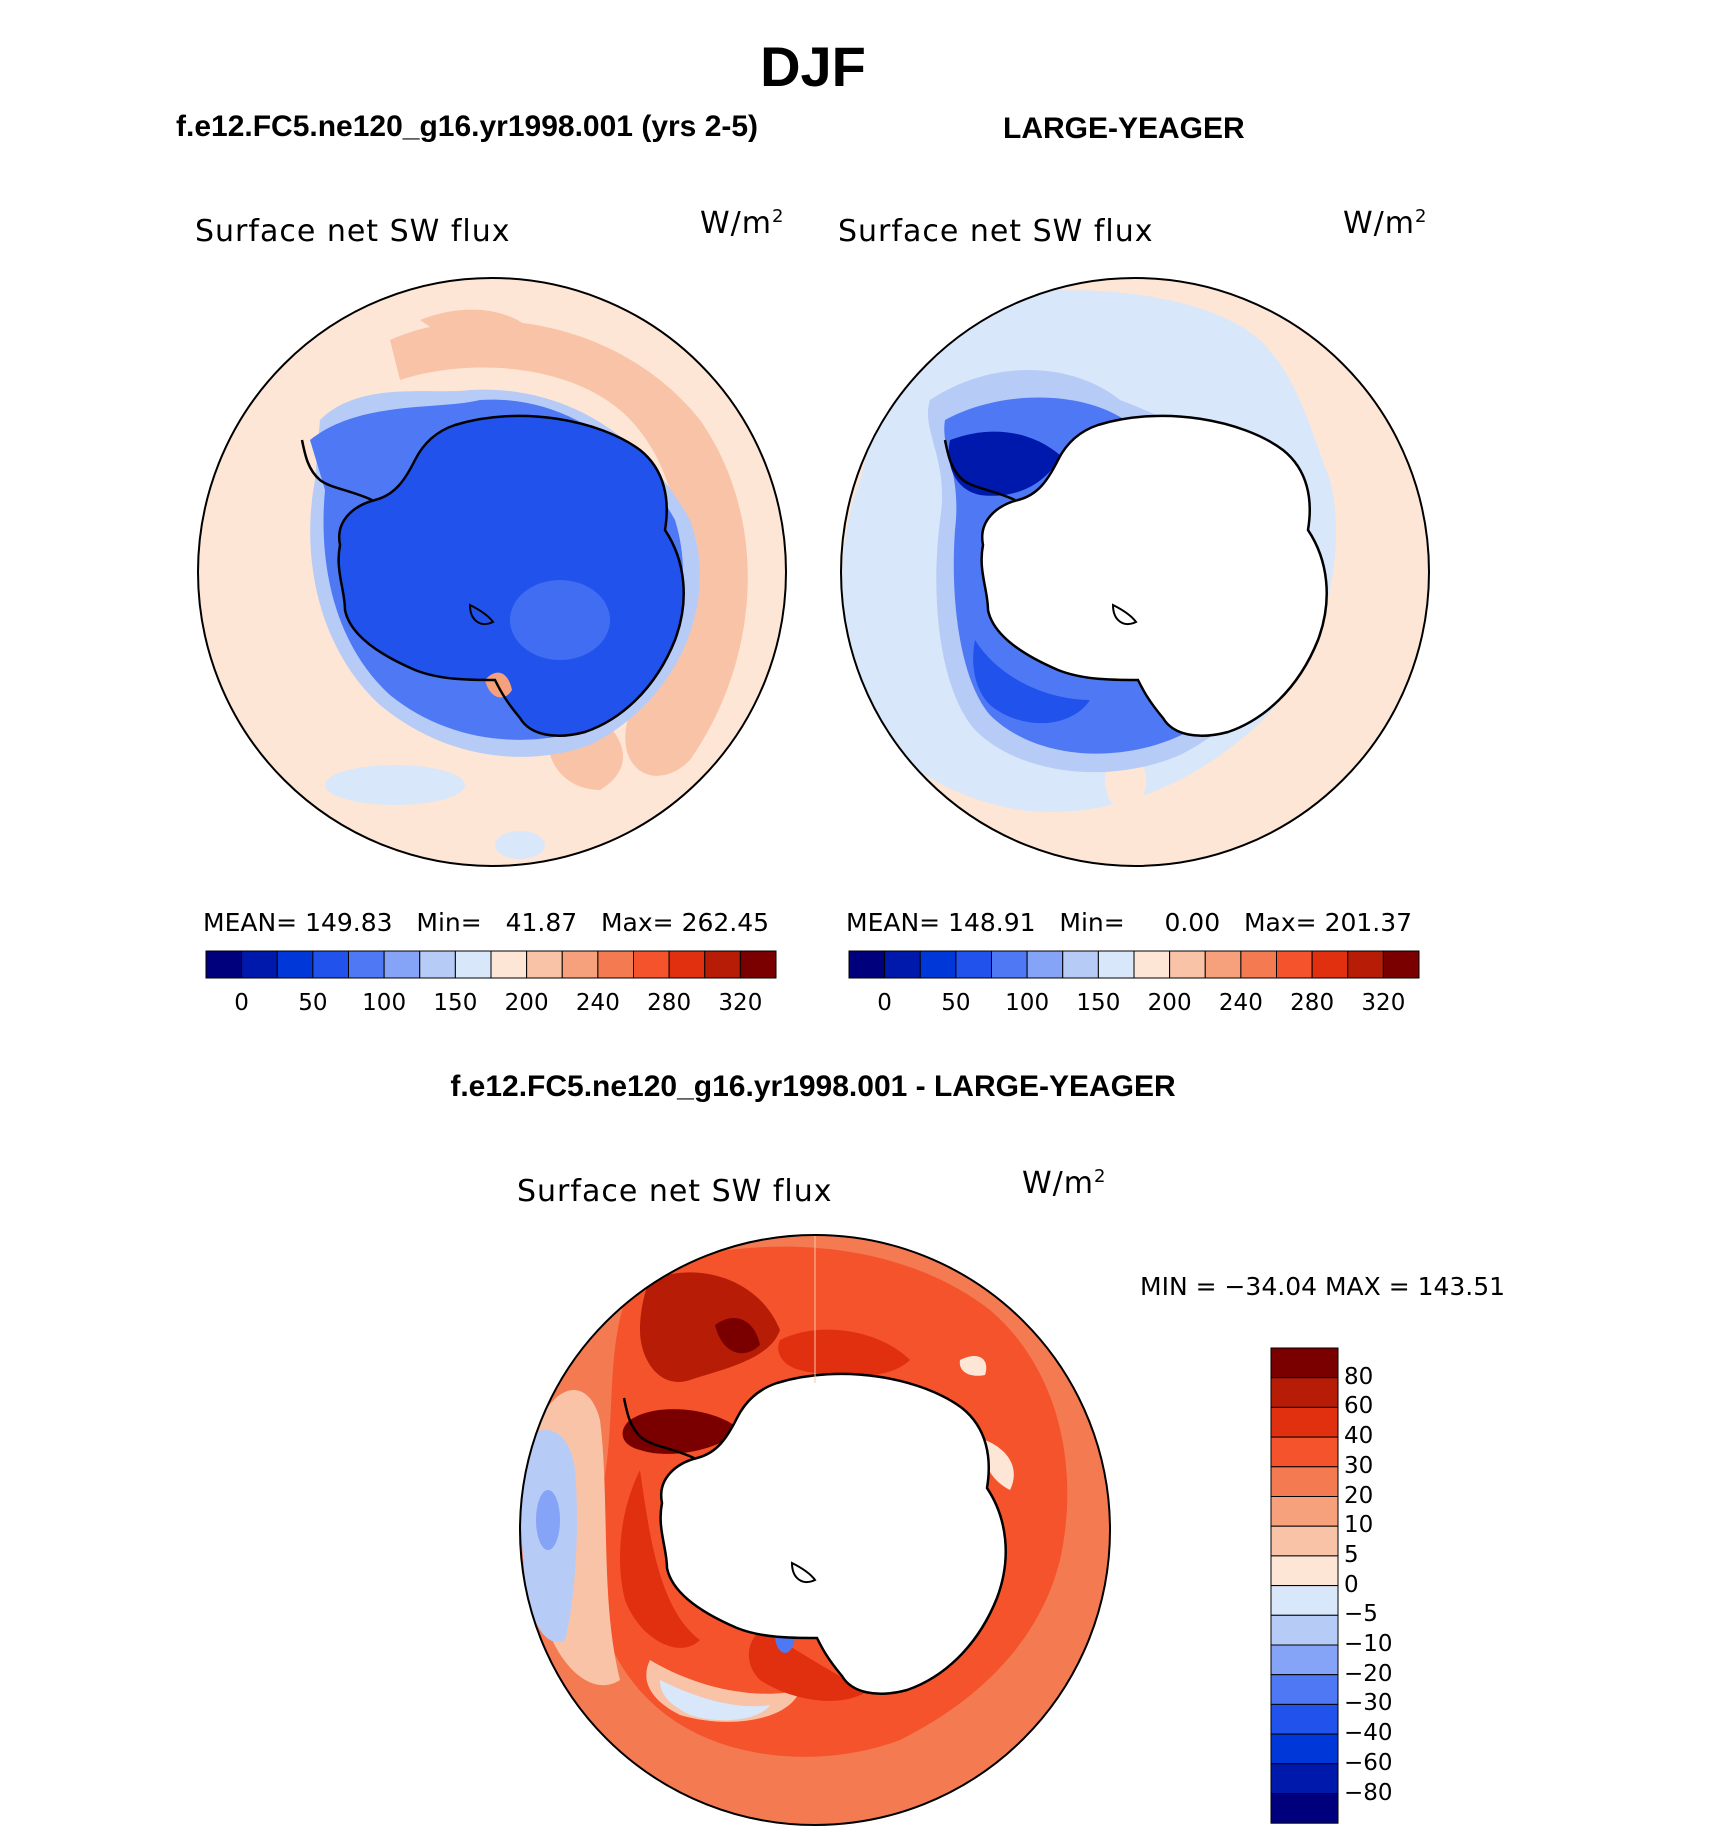 The height and width of the screenshot is (1840, 1710). I want to click on model-colorbar-tick: 100, so click(384, 1003).